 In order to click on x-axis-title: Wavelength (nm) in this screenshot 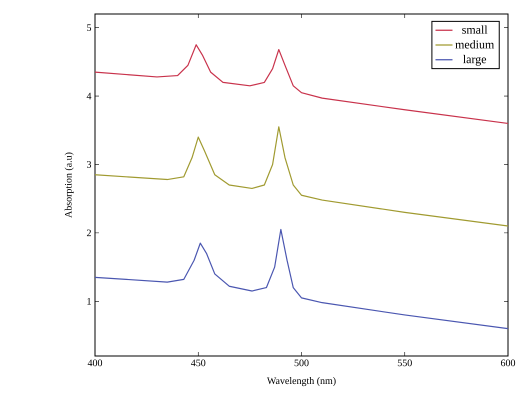, I will do `click(301, 381)`.